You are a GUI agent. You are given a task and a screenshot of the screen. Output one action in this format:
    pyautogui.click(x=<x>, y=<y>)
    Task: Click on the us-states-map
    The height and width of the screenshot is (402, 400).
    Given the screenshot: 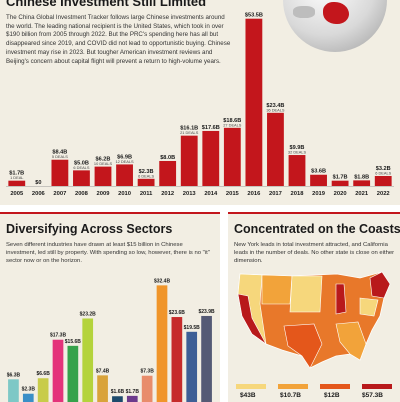 What is the action you would take?
    pyautogui.click(x=314, y=320)
    